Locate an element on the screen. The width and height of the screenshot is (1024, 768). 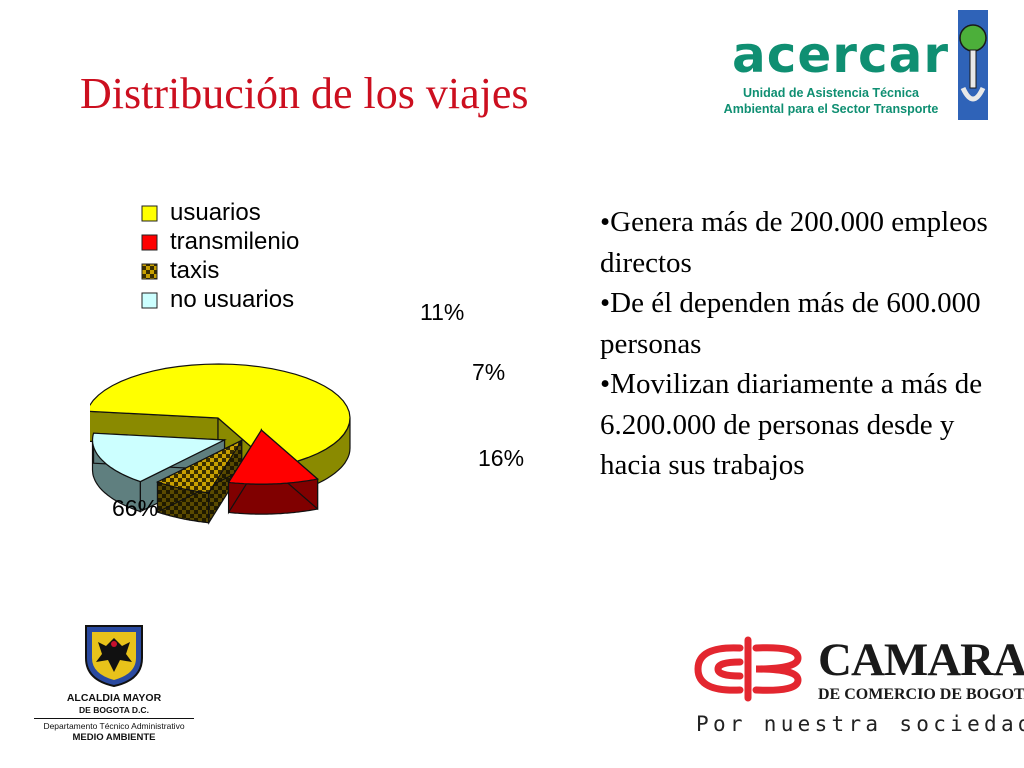
slice-label-transmilenio: 11% is located at coordinates (442, 312).